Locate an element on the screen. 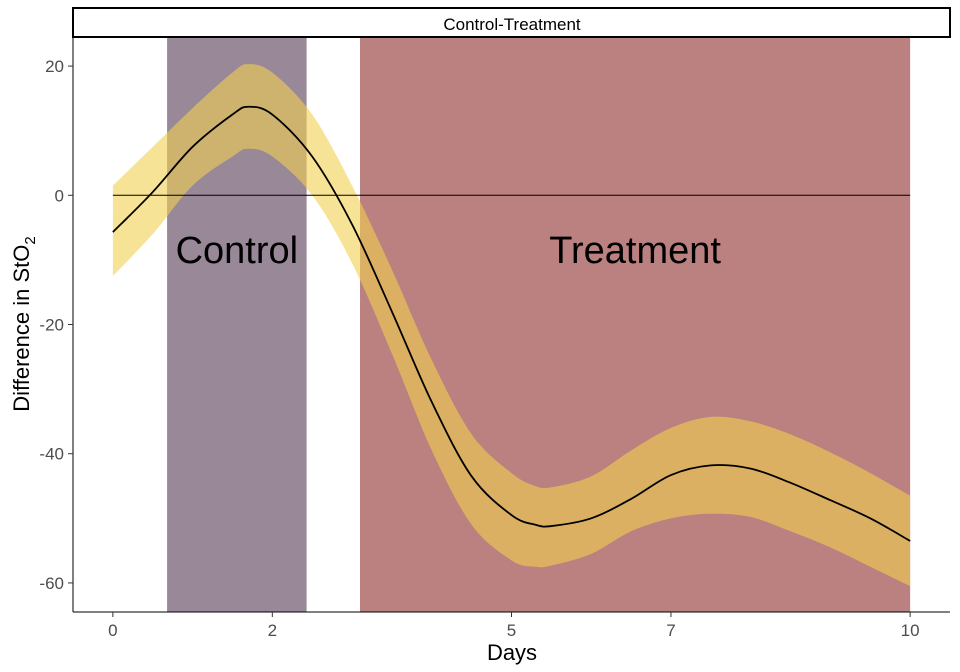  y-axis-label-main: Difference in StO is located at coordinates (21, 328).